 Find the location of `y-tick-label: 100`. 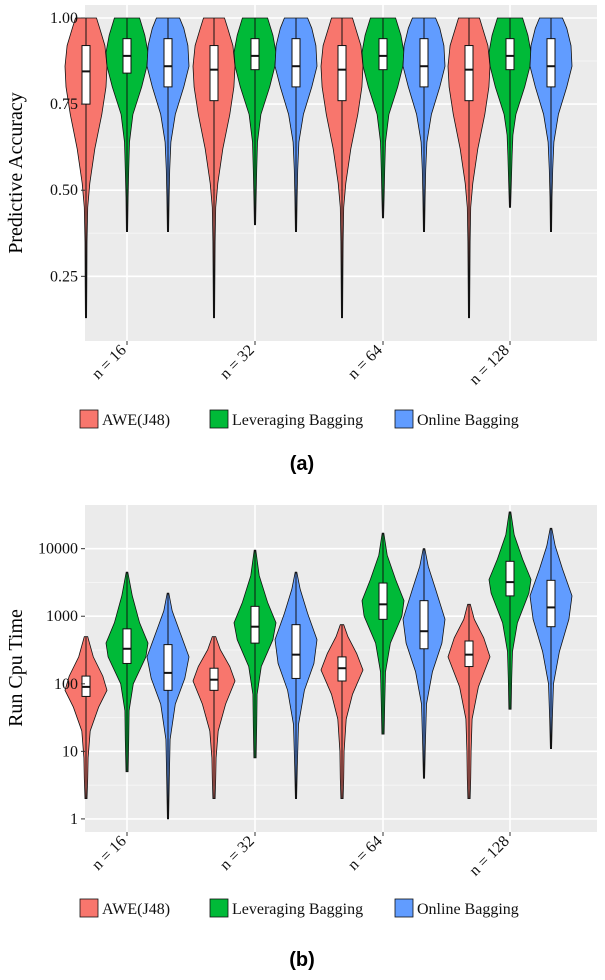

y-tick-label: 100 is located at coordinates (66, 684).